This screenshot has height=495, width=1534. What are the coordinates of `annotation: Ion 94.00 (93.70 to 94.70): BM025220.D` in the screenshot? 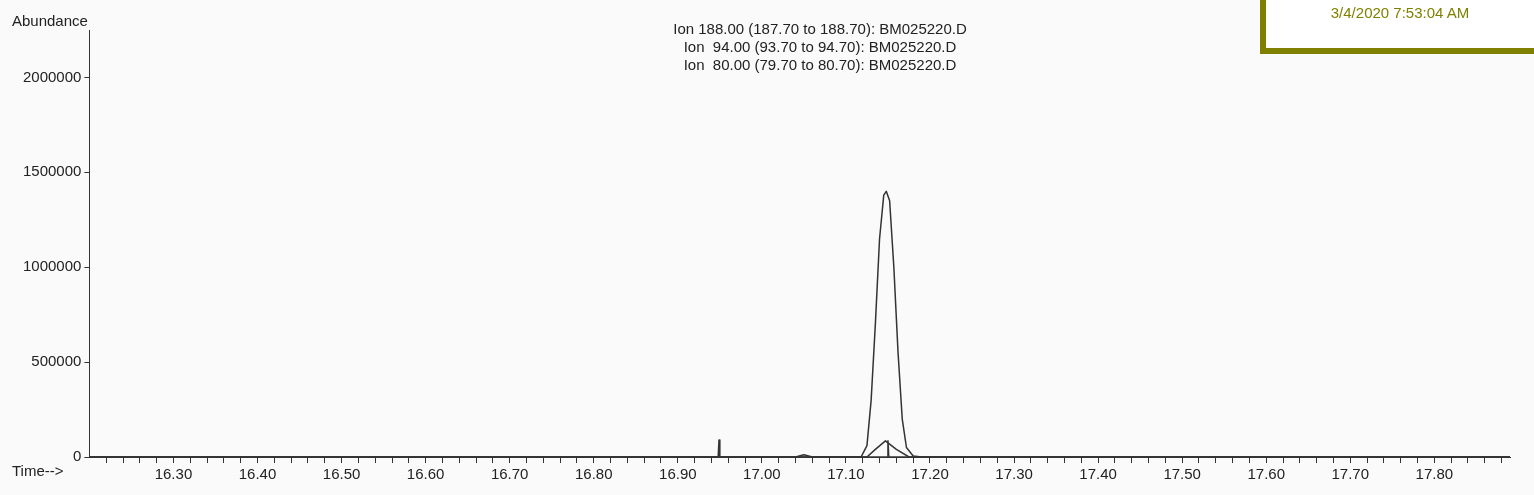 It's located at (820, 47).